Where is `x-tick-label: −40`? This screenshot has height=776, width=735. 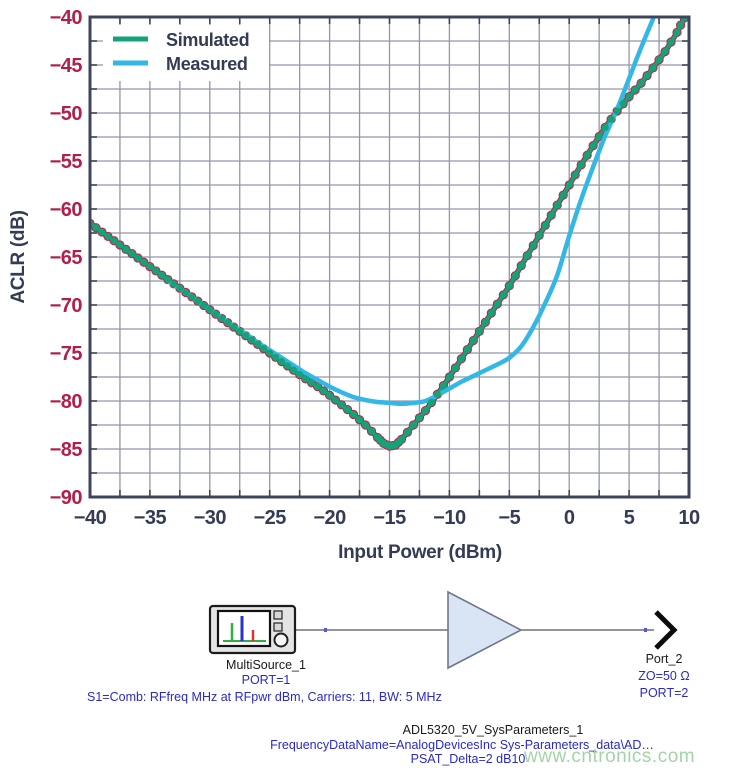 x-tick-label: −40 is located at coordinates (90, 518).